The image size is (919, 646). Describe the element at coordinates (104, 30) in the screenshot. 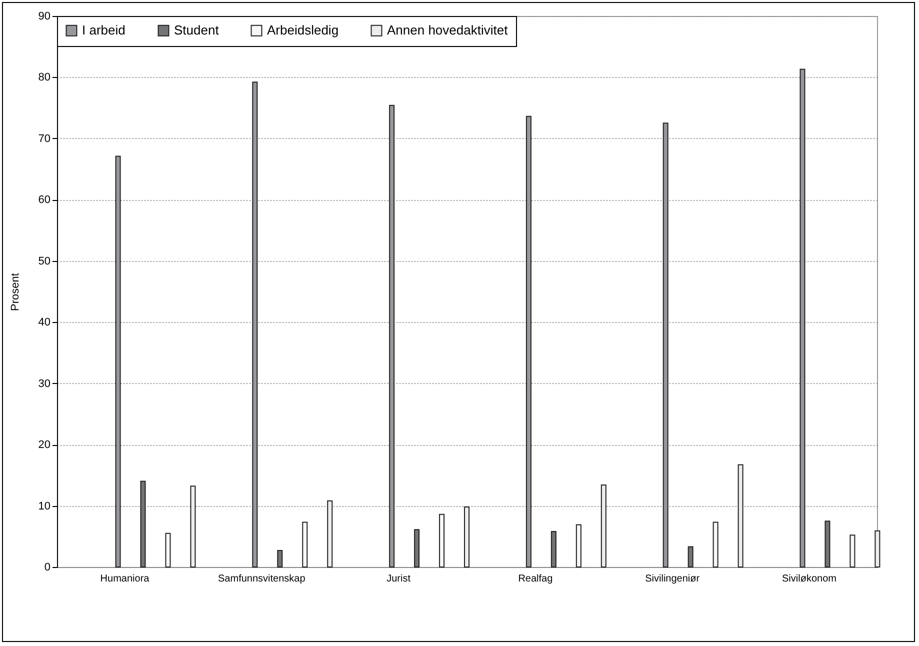

I see `legend-label: I arbeid` at that location.